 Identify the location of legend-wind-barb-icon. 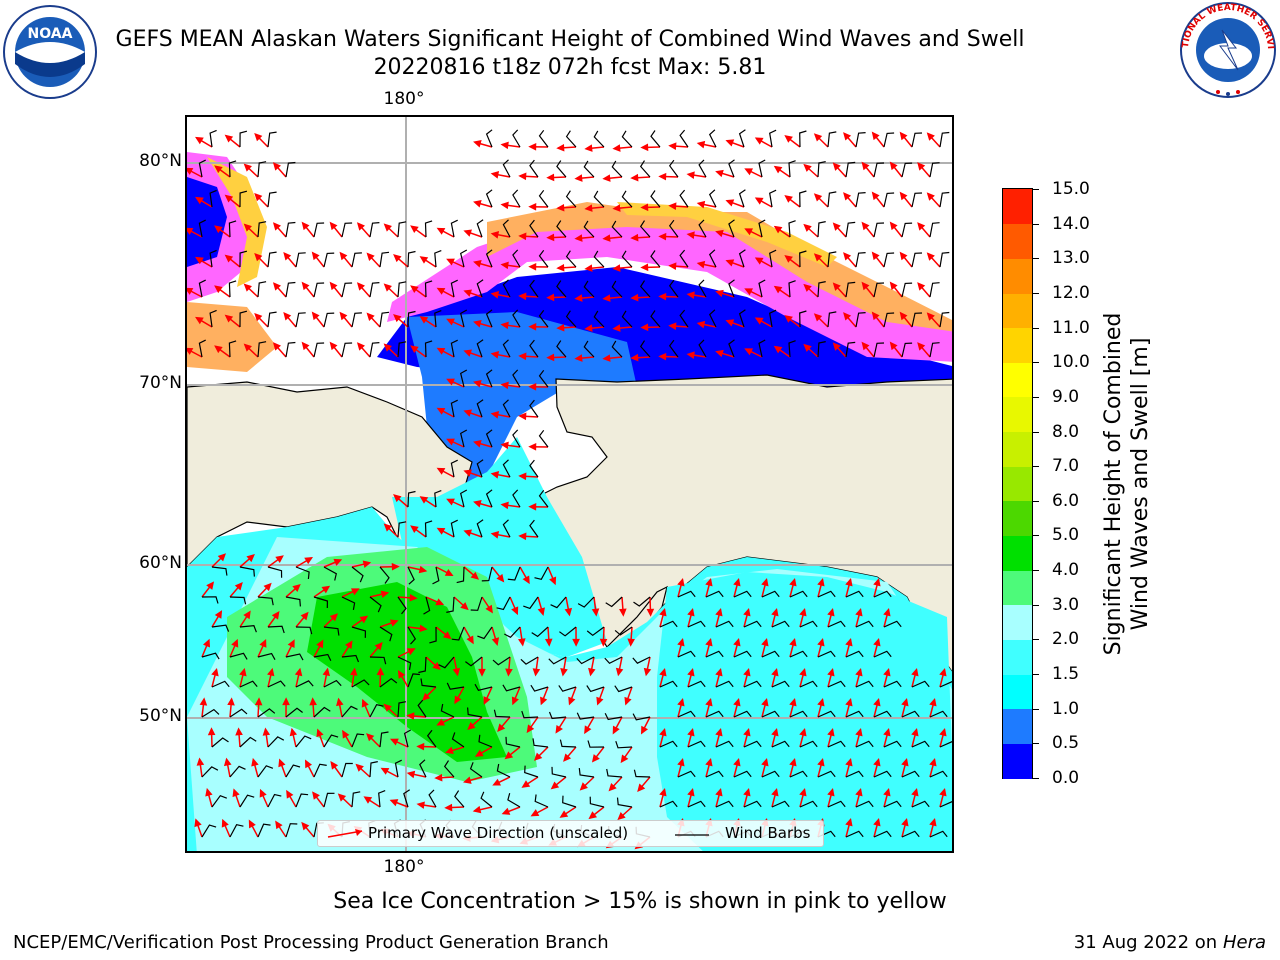
(692, 835).